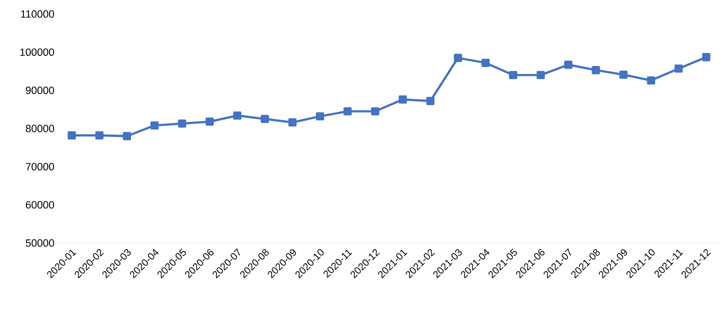 The height and width of the screenshot is (320, 722). I want to click on y-tick-label: 80000, so click(40, 128).